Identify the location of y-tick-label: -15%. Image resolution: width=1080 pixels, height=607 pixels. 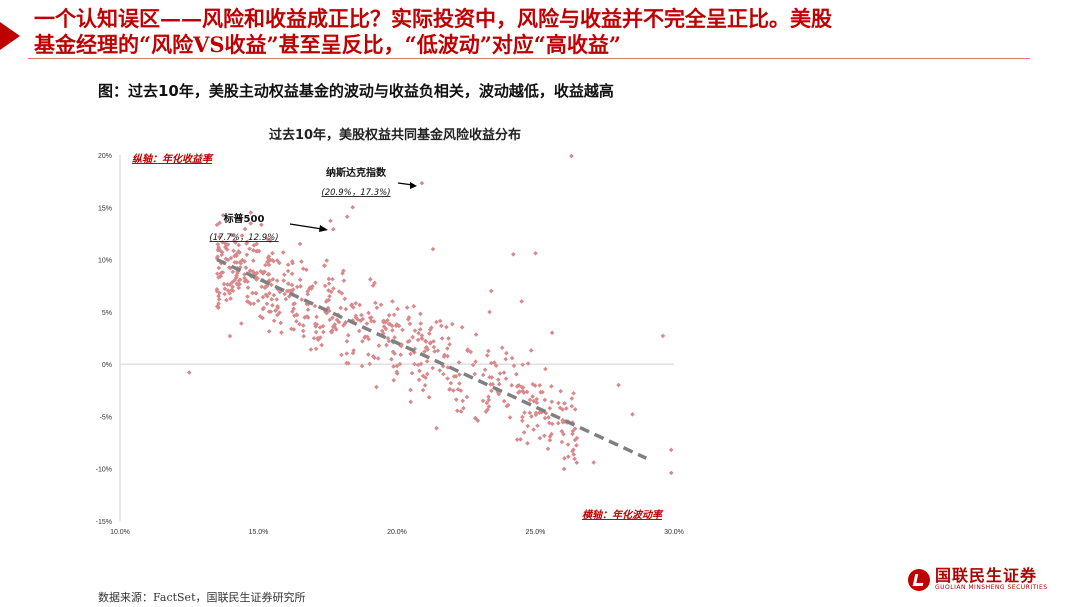
(104, 522).